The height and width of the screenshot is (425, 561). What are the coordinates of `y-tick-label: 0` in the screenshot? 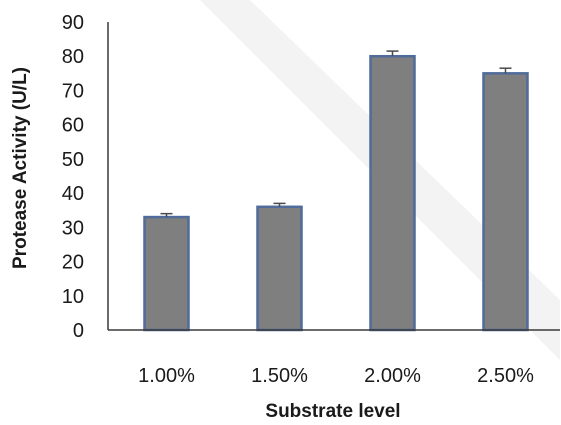 It's located at (78, 331).